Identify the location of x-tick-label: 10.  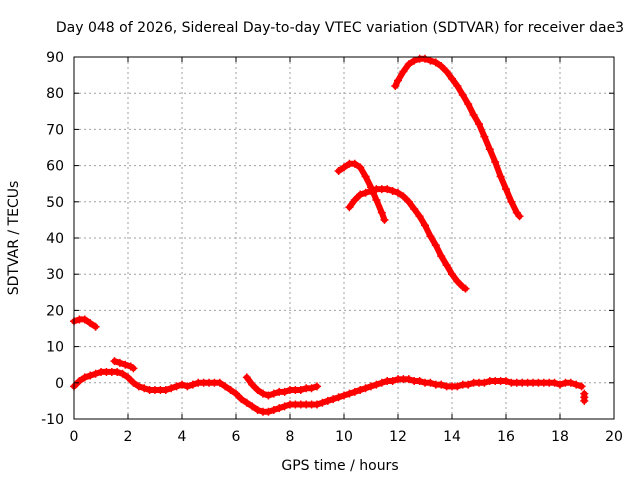
(344, 437).